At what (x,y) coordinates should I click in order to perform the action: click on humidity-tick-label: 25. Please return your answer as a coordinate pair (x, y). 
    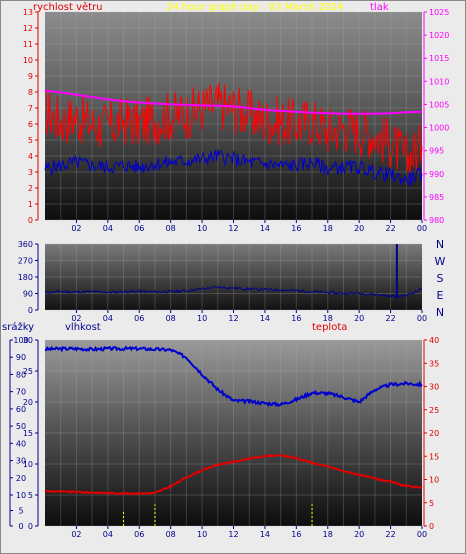
    Looking at the image, I should click on (28, 371).